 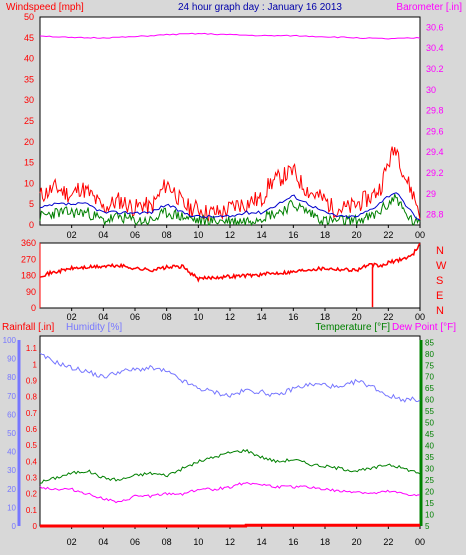 What do you see at coordinates (441, 266) in the screenshot?
I see `compass-tick-label: W` at bounding box center [441, 266].